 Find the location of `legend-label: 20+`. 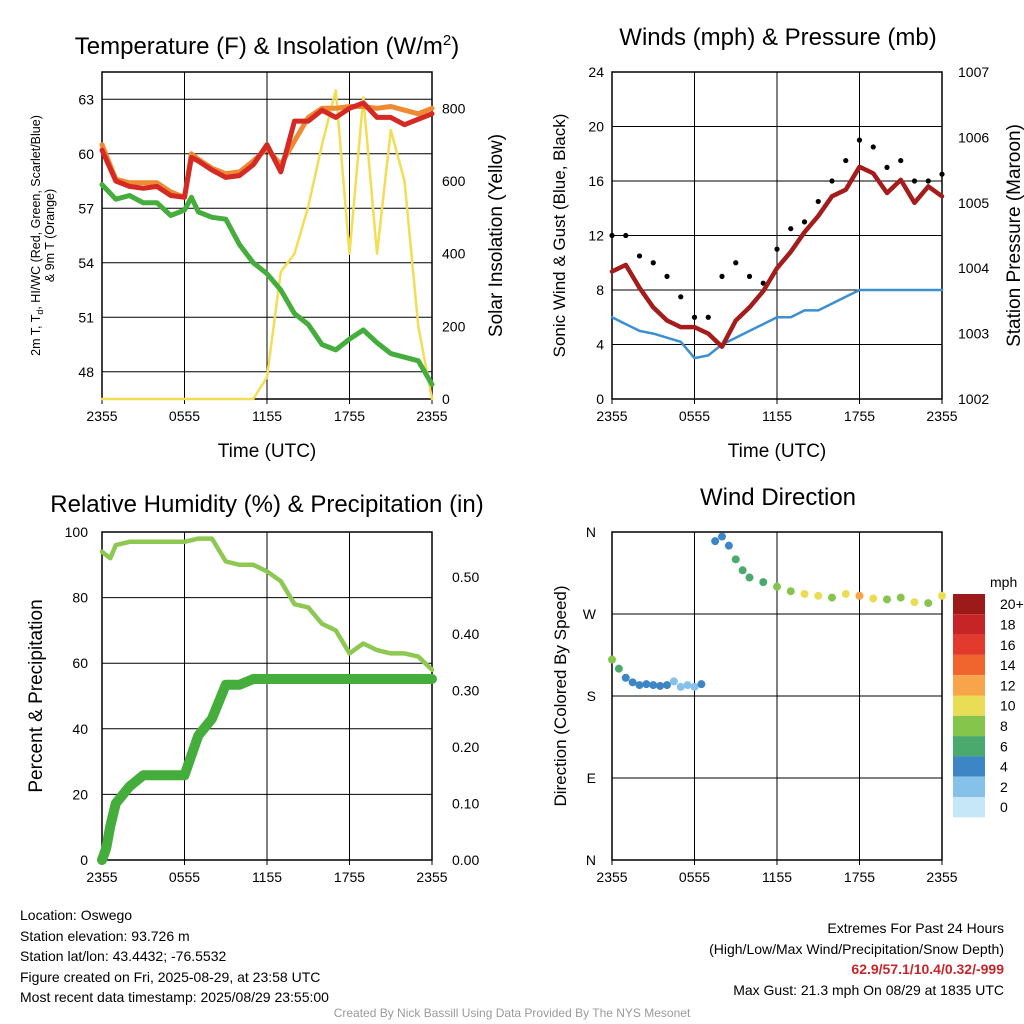

legend-label: 20+ is located at coordinates (1012, 604).